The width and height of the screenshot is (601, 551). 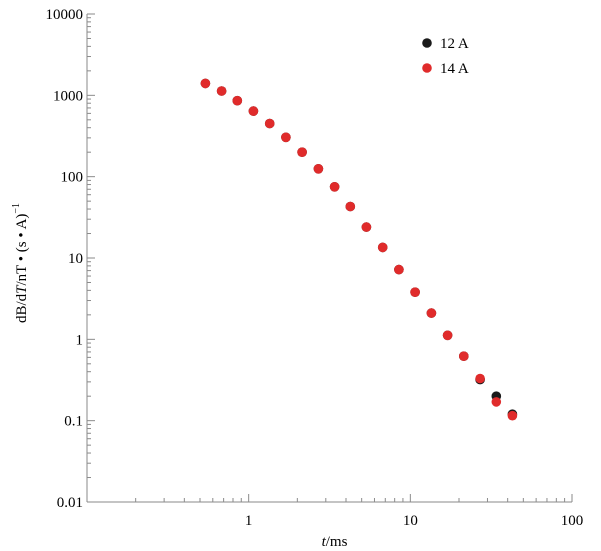 What do you see at coordinates (70, 503) in the screenshot?
I see `y-tick-label: 0.01` at bounding box center [70, 503].